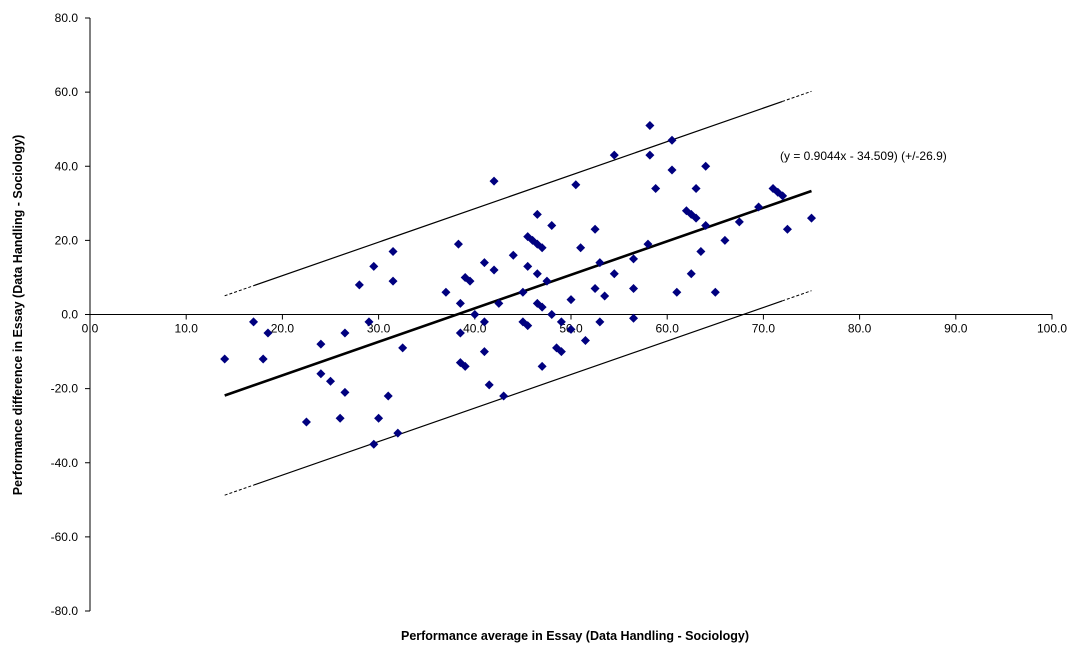 Image resolution: width=1075 pixels, height=648 pixels. What do you see at coordinates (69, 315) in the screenshot?
I see `y-tick-label: 0.0` at bounding box center [69, 315].